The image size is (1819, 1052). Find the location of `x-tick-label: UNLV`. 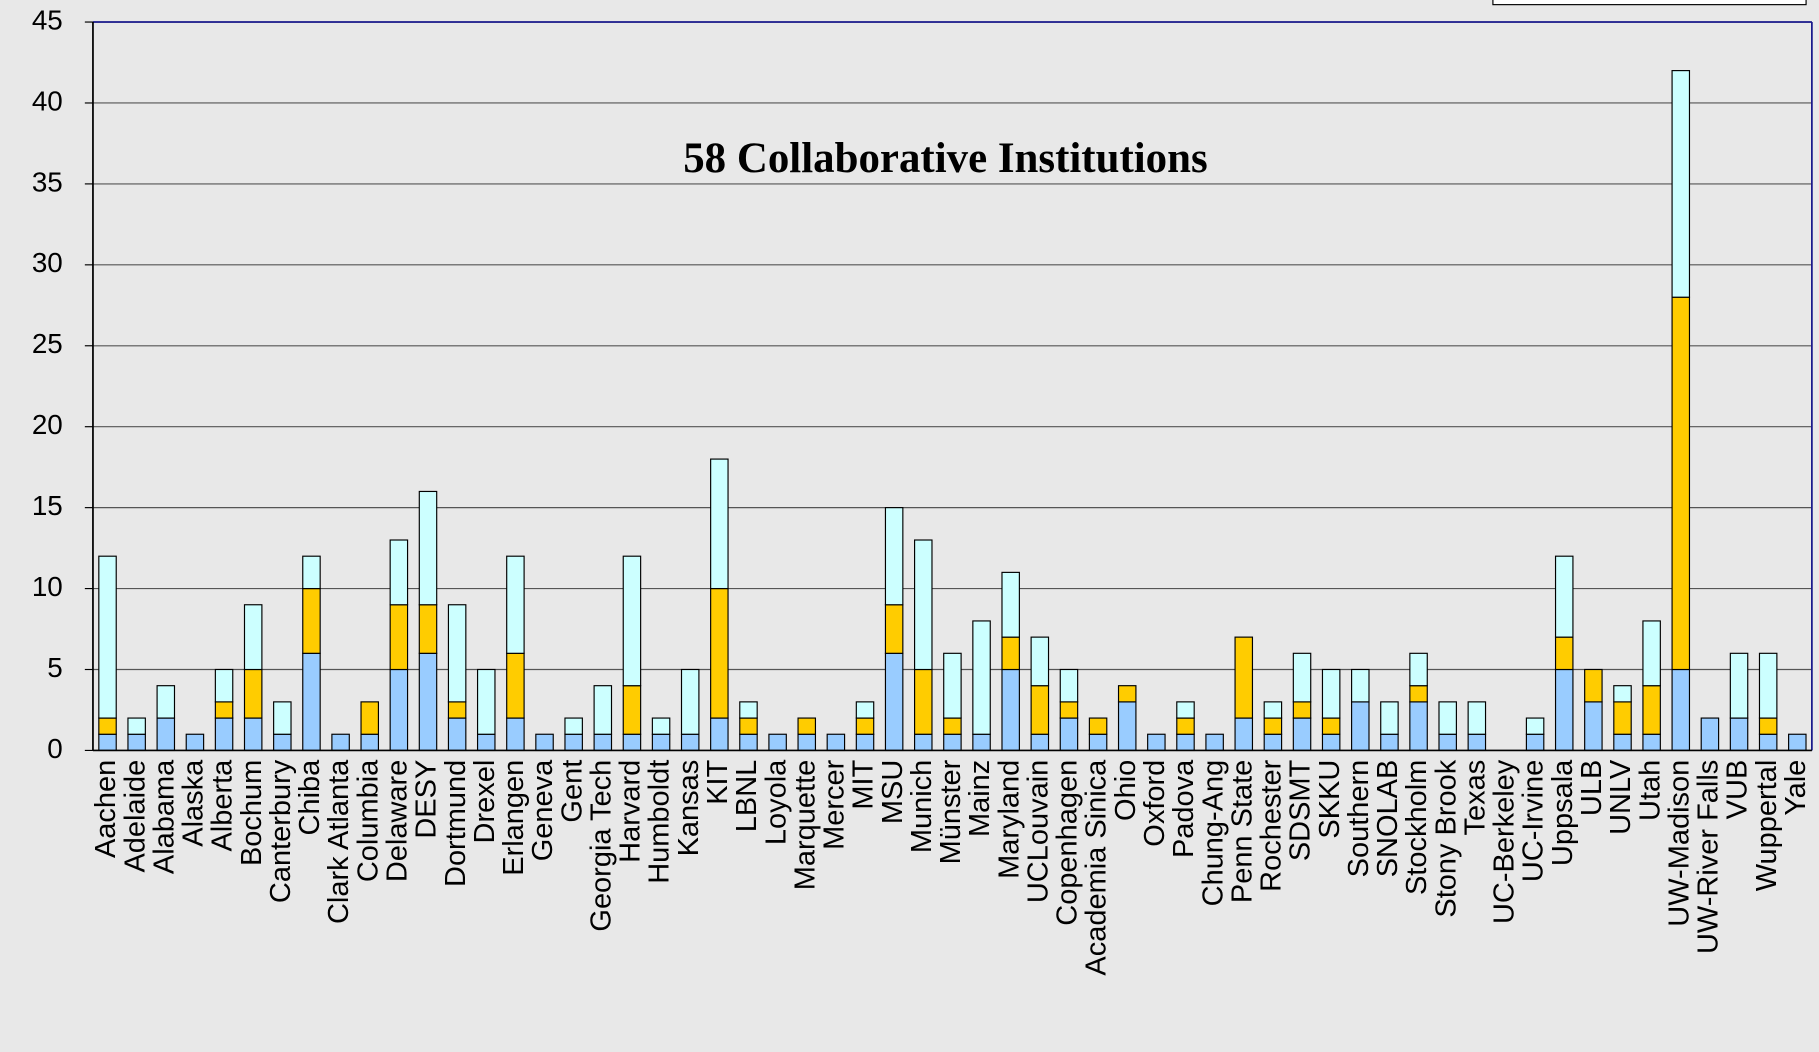

x-tick-label: UNLV is located at coordinates (1621, 797).